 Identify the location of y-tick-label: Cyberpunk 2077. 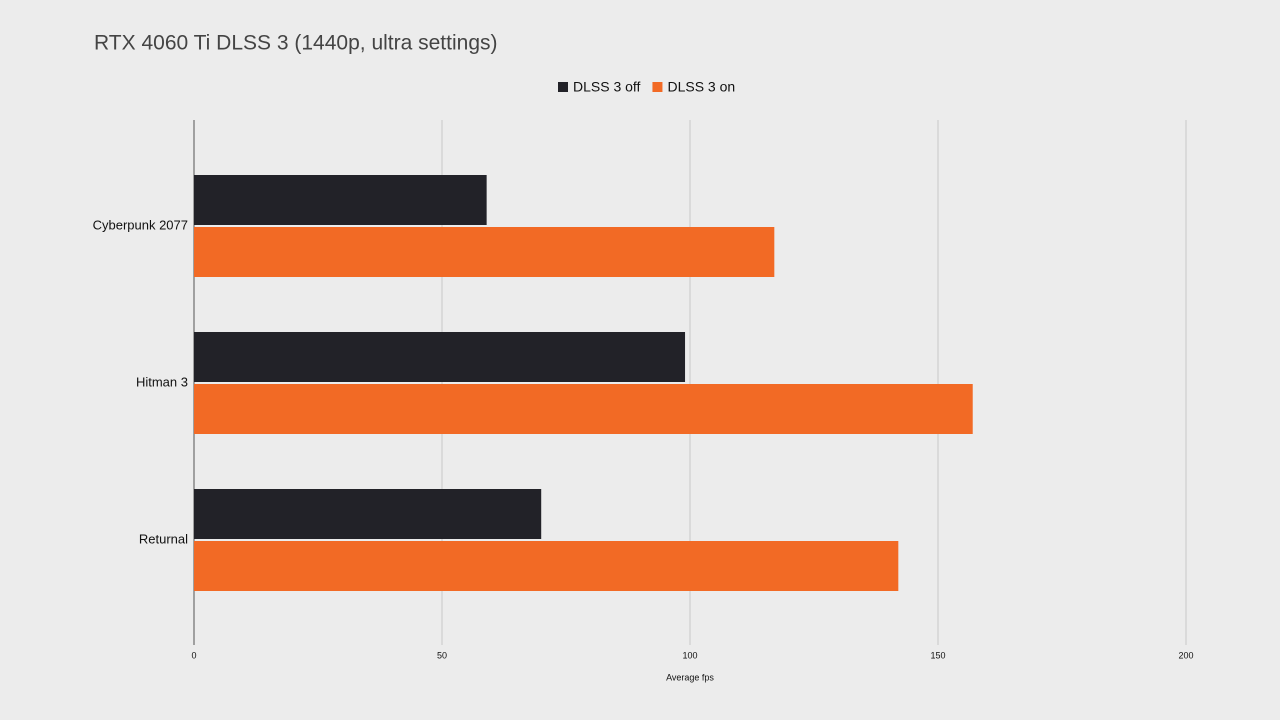
(140, 224).